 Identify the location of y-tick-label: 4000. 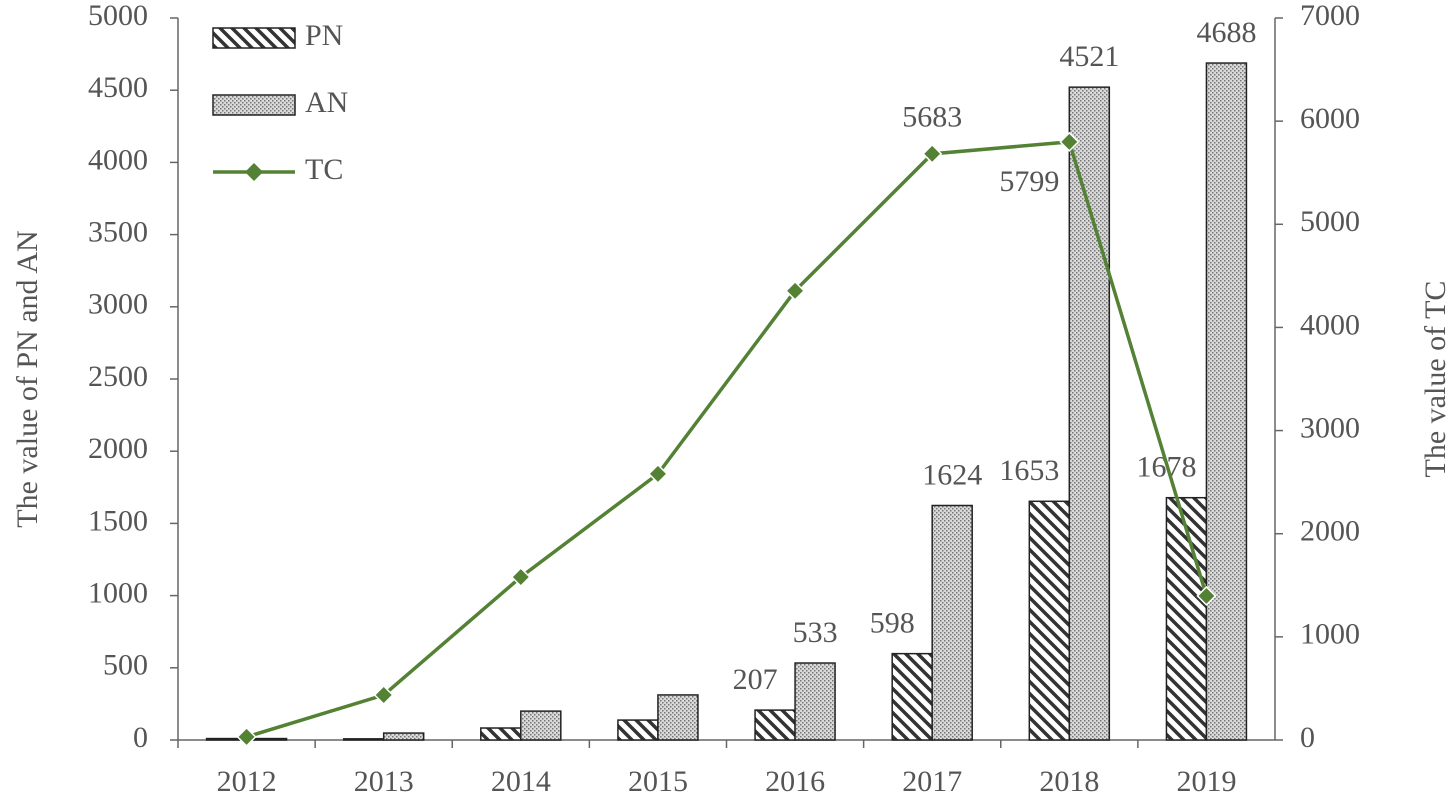
(118, 159).